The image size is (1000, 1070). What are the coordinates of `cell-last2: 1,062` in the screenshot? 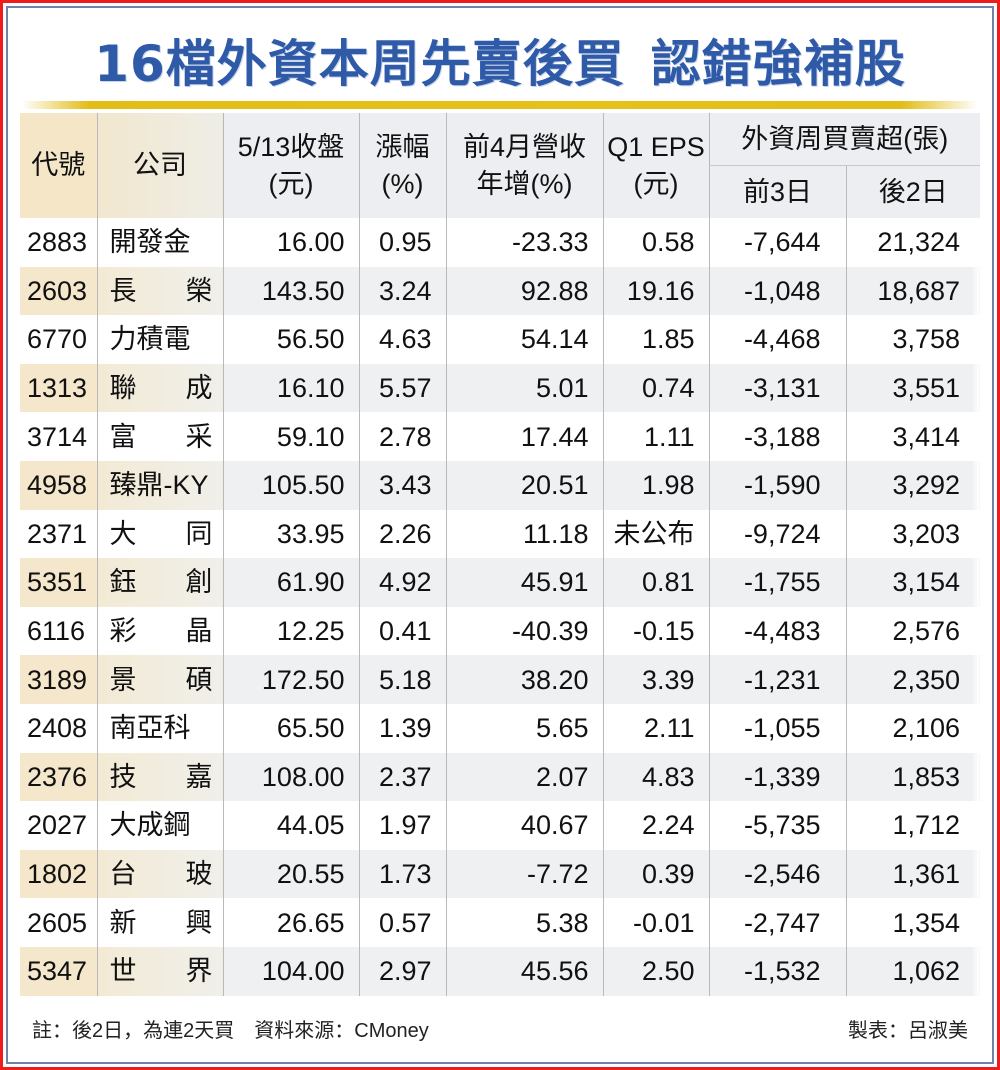 It's located at (913, 971).